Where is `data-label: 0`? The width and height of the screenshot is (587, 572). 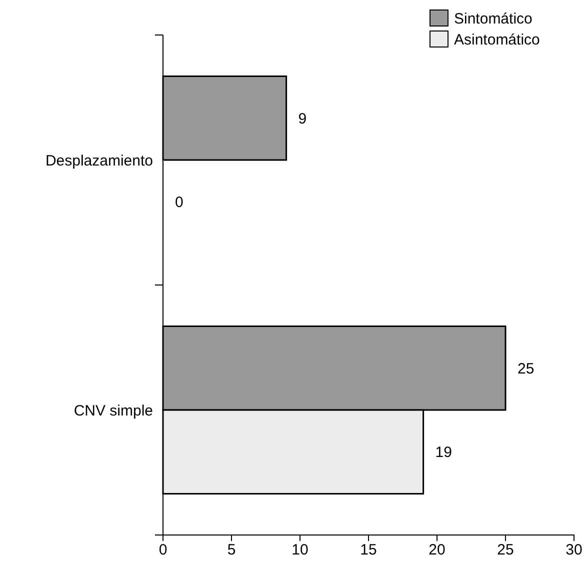 data-label: 0 is located at coordinates (179, 203).